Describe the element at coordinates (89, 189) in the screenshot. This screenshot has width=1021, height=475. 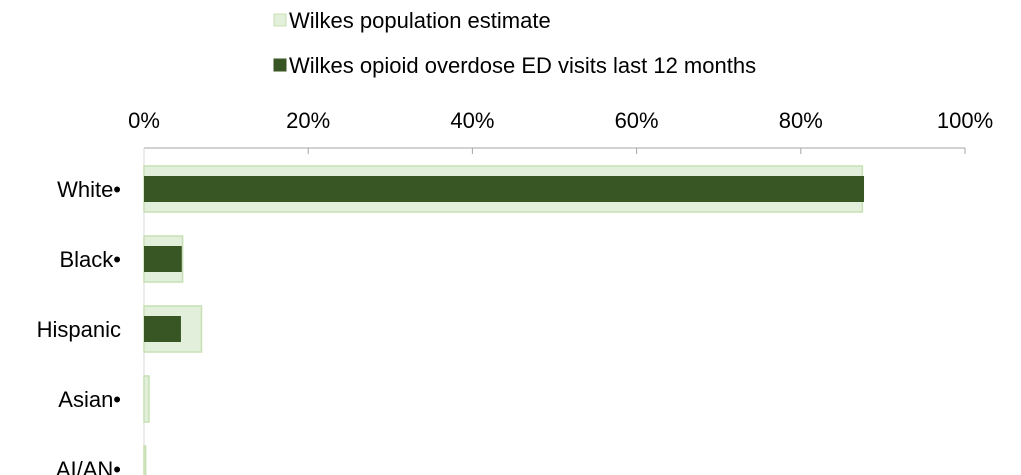
I see `category-label: White•` at that location.